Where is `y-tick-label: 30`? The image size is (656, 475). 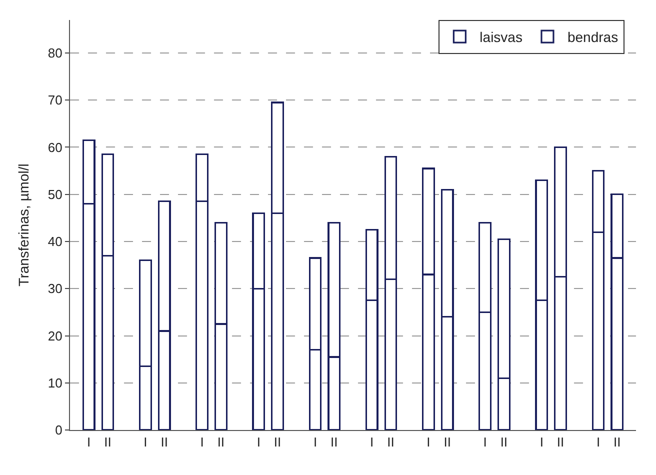 y-tick-label: 30 is located at coordinates (55, 288).